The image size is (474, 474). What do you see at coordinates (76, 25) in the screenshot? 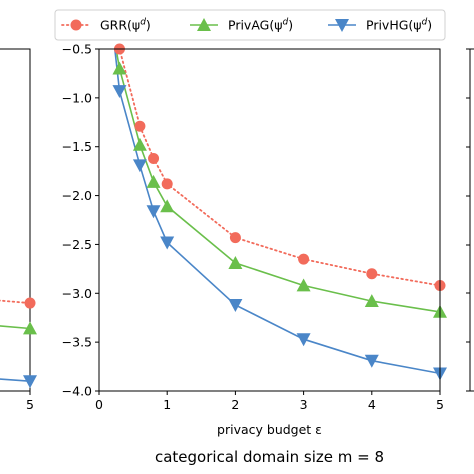
I see `legend-marker-grr` at bounding box center [76, 25].